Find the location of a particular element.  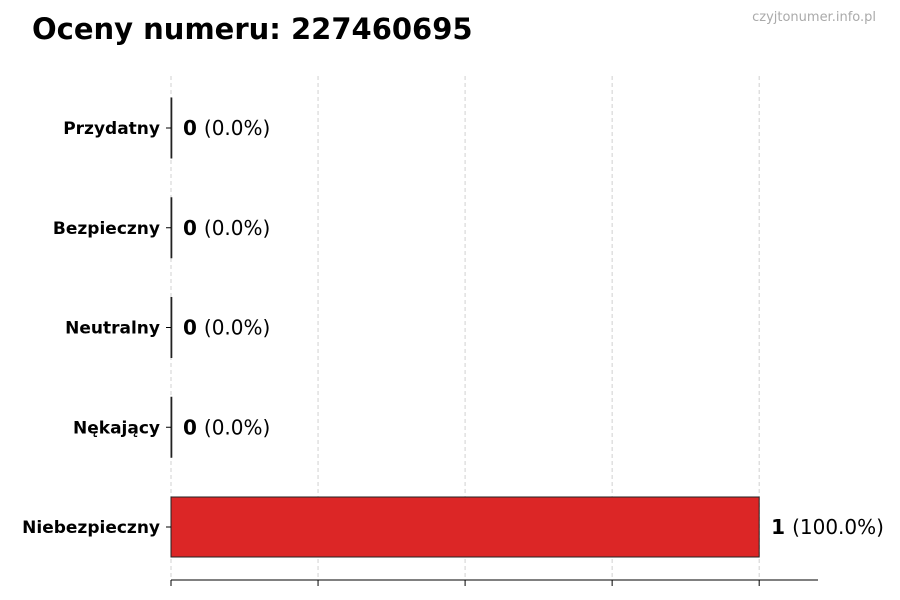

watermark: czyjtonumer.info.pl is located at coordinates (814, 17).